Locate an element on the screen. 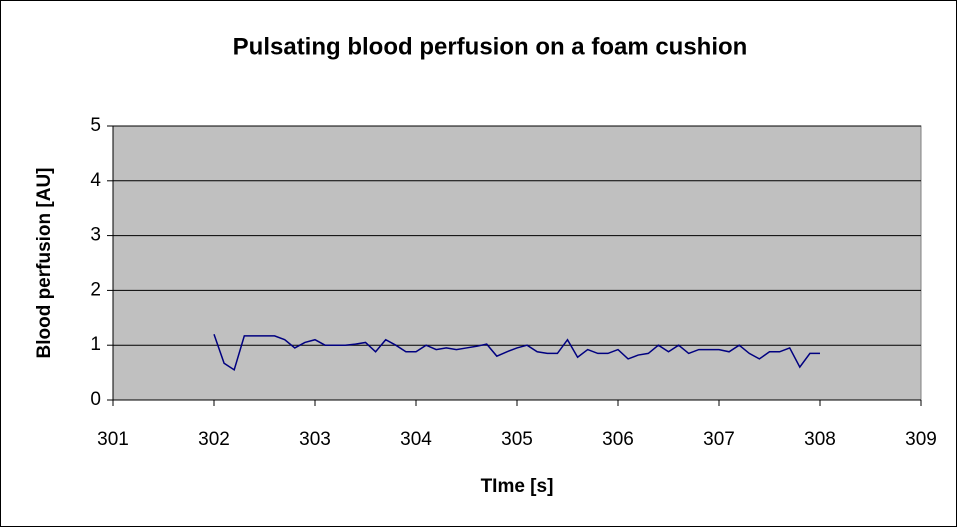  data-line is located at coordinates (516, 352).